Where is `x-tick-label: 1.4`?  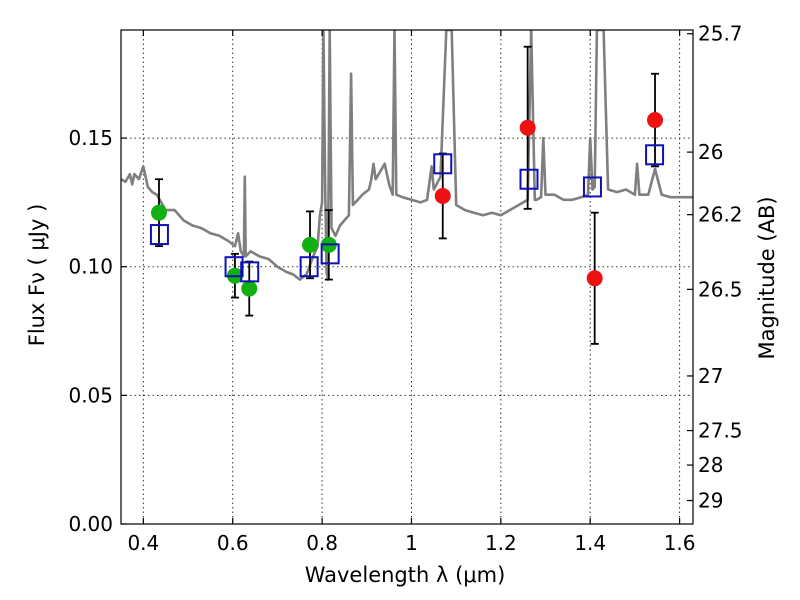 x-tick-label: 1.4 is located at coordinates (590, 543).